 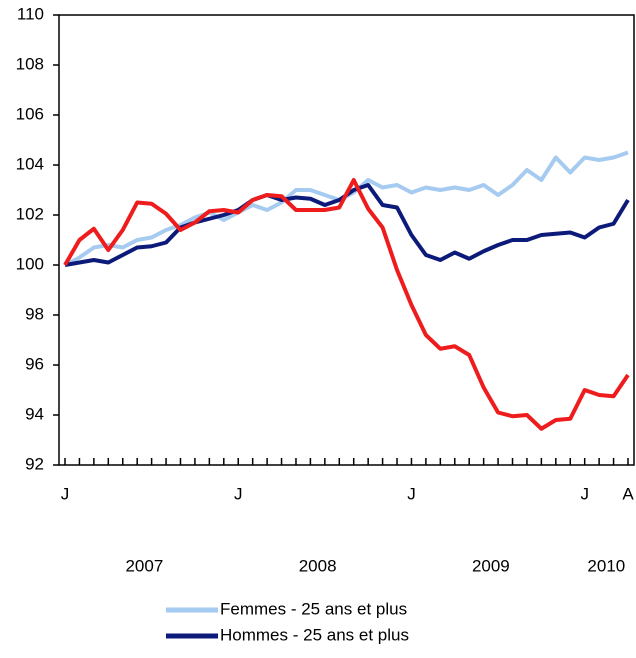 What do you see at coordinates (30, 213) in the screenshot?
I see `y-tick-label: 102` at bounding box center [30, 213].